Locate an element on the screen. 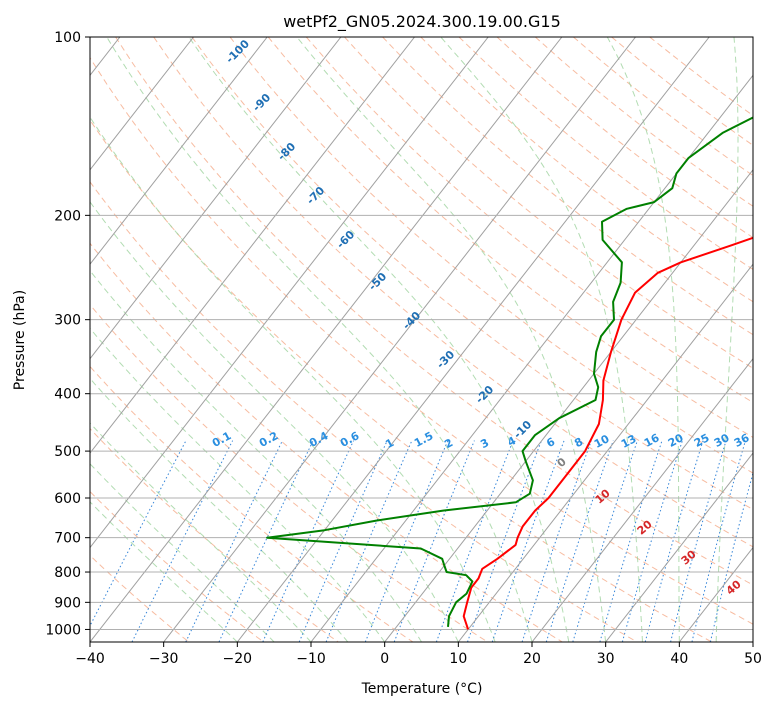  y-tick-label: 700 is located at coordinates (67, 539).